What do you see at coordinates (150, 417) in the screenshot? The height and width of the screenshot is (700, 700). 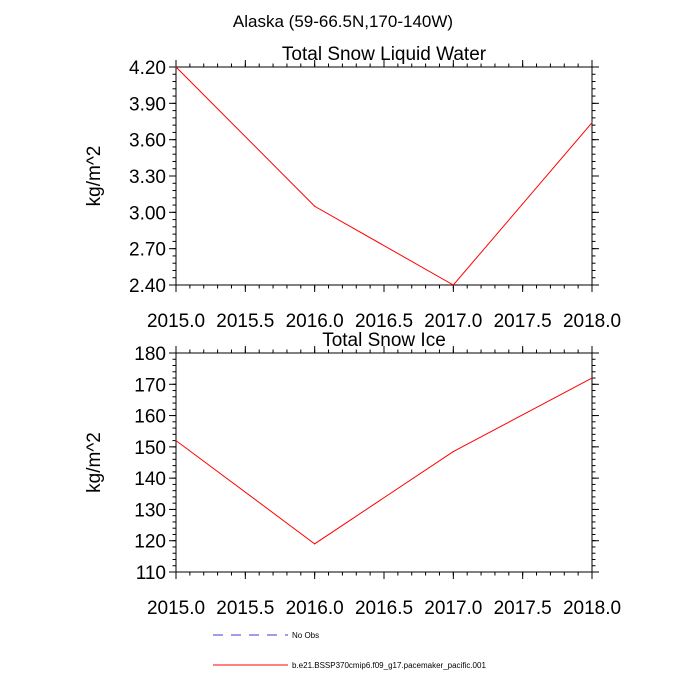 I see `y-tick-label-snow-ice: 160` at bounding box center [150, 417].